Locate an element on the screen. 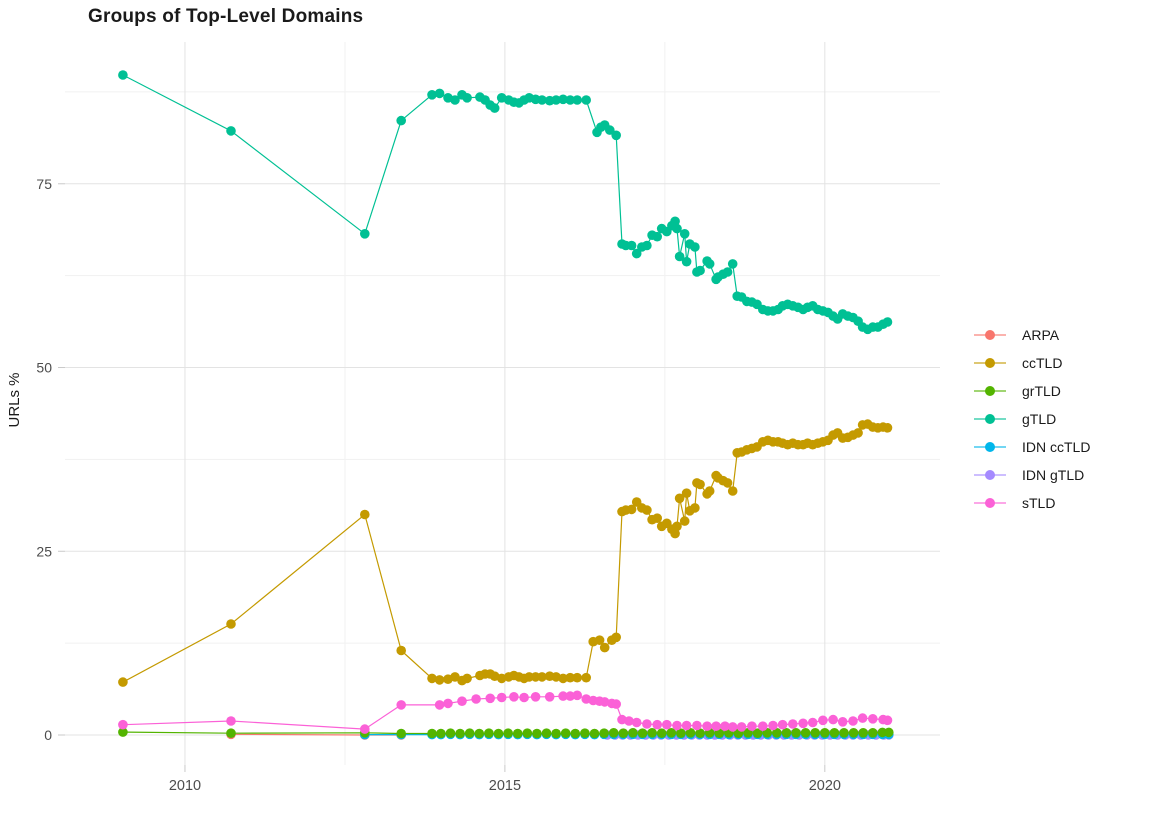 The image size is (1164, 827). legend-key-grtld is located at coordinates (990, 391).